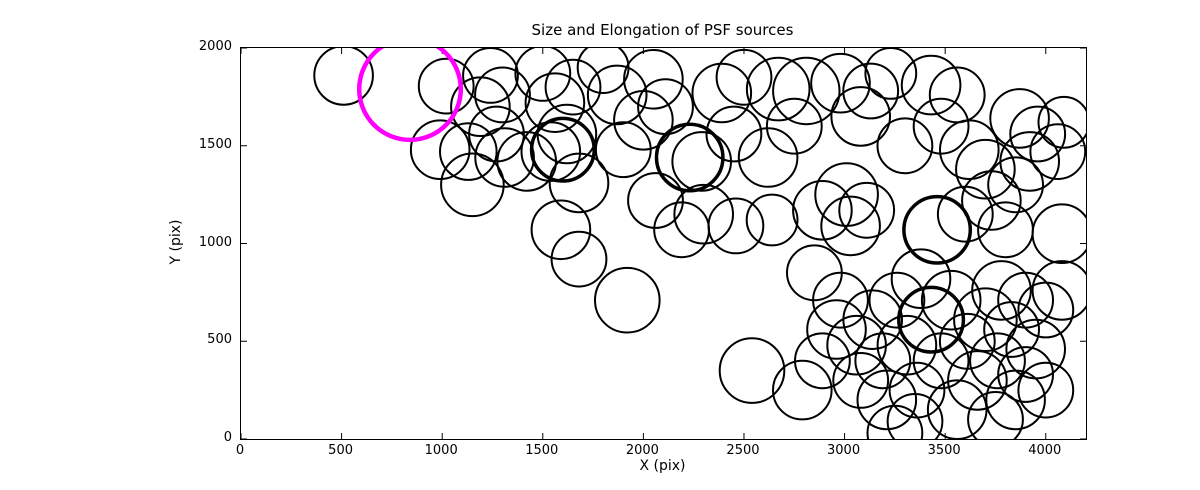  What do you see at coordinates (542, 450) in the screenshot?
I see `x-tick-label: 1500` at bounding box center [542, 450].